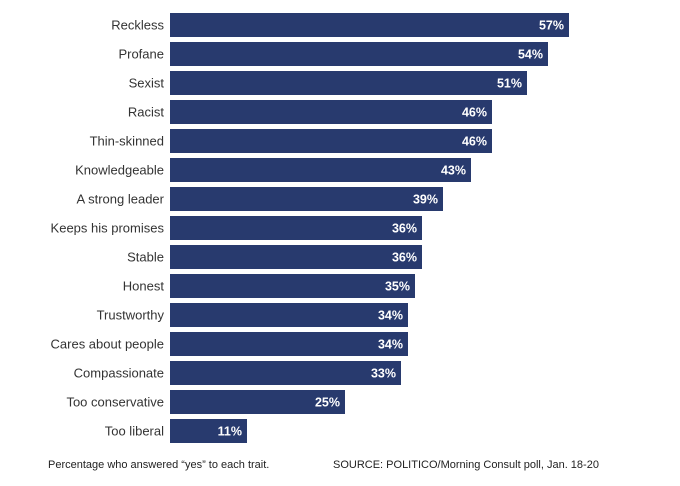 The height and width of the screenshot is (486, 680). I want to click on category-label: Sexist, so click(147, 83).